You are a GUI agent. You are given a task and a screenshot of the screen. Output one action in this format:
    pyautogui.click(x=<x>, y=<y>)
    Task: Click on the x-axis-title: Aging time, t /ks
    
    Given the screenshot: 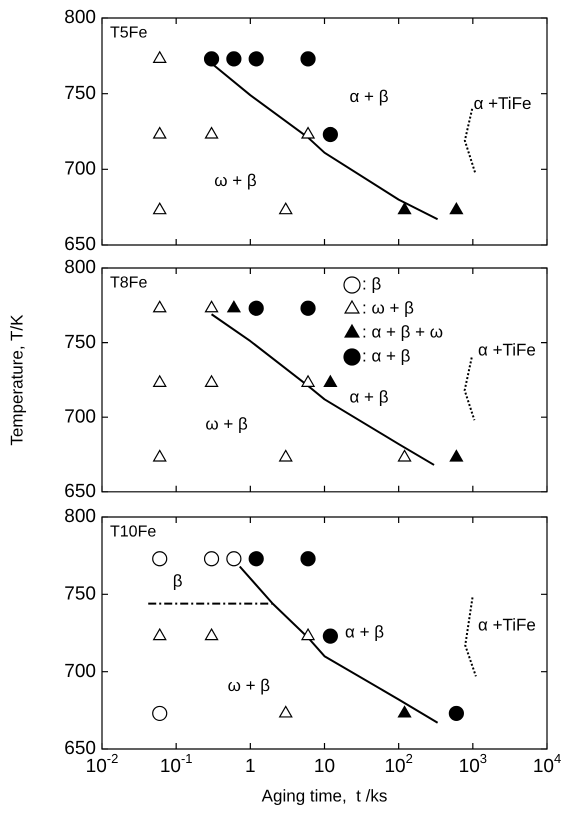 What is the action you would take?
    pyautogui.click(x=325, y=796)
    